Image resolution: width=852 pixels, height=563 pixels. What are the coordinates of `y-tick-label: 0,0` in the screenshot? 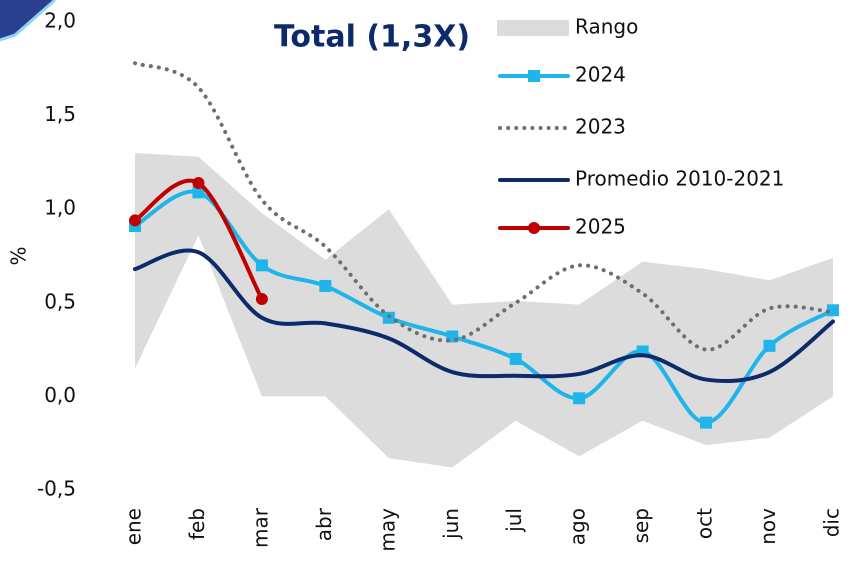 It's located at (60, 395).